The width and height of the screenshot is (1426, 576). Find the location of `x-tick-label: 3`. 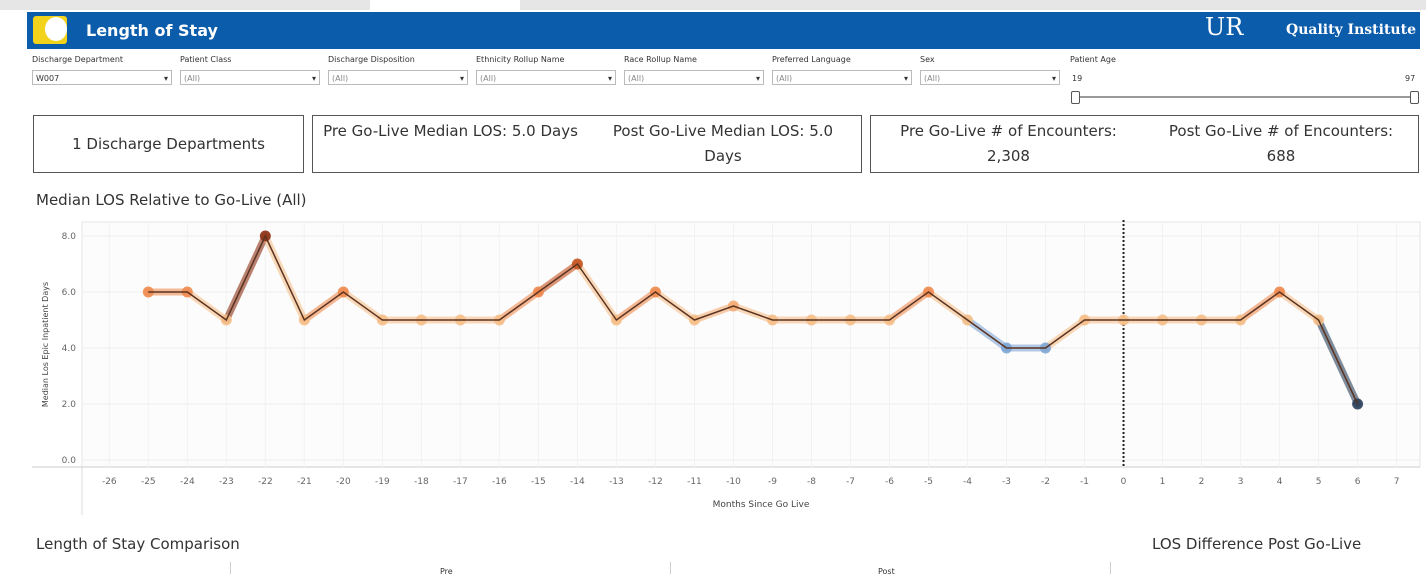

x-tick-label: 3 is located at coordinates (1241, 482).